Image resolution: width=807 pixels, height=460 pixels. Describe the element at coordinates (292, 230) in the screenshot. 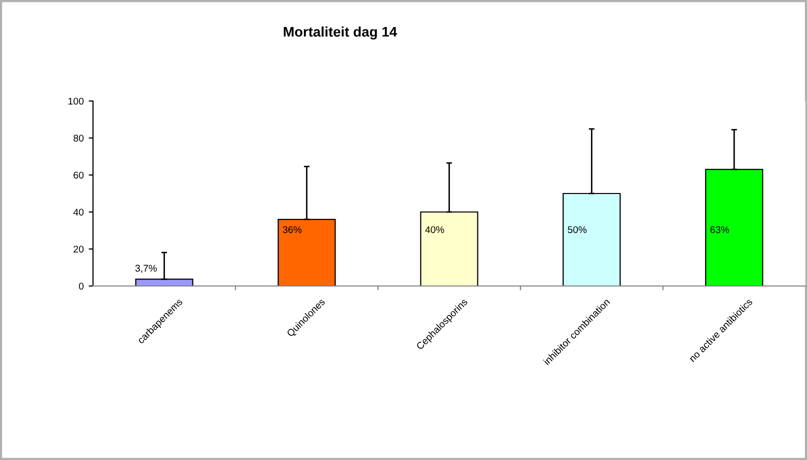

I see `data-label: 36%` at that location.